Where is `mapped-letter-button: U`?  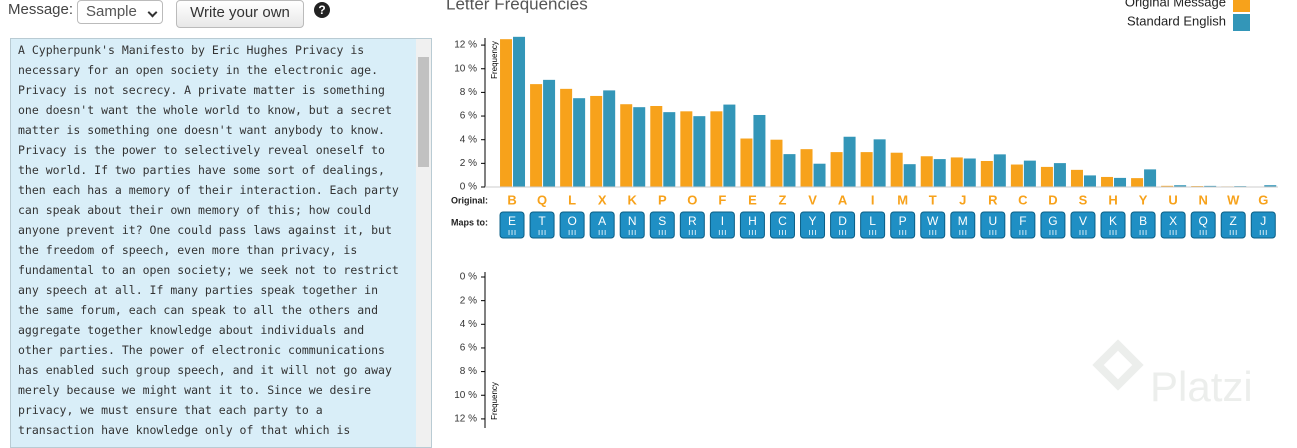 mapped-letter-button: U is located at coordinates (993, 225).